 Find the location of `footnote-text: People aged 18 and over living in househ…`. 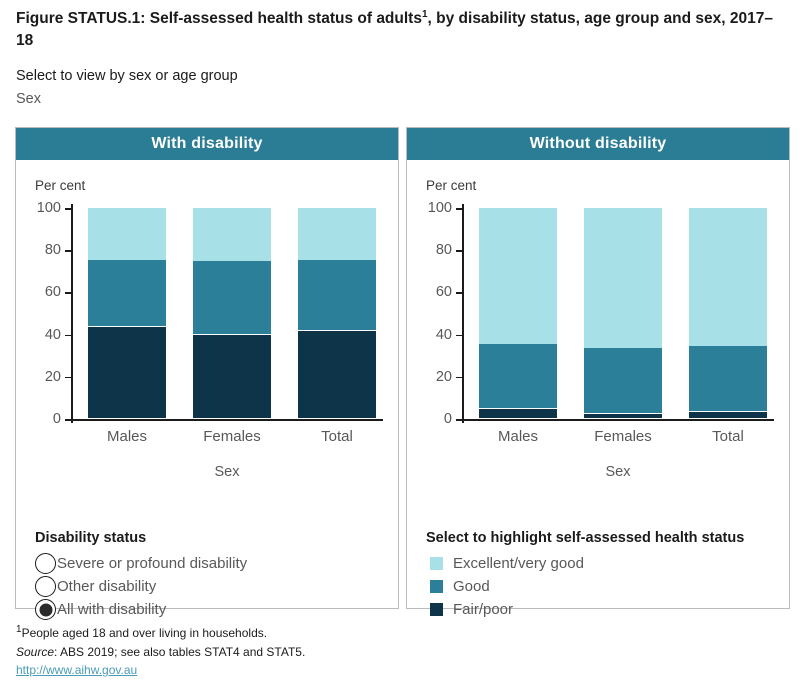

footnote-text: People aged 18 and over living in househ… is located at coordinates (144, 633).